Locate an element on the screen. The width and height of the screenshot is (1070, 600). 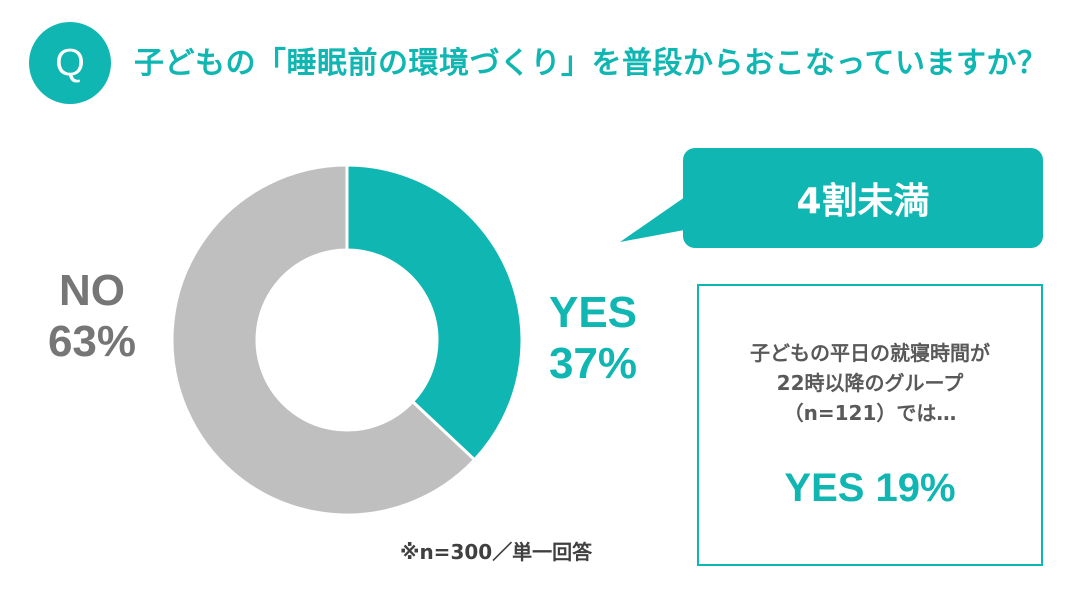
pie-label-yes-percent: 37% is located at coordinates (593, 363).